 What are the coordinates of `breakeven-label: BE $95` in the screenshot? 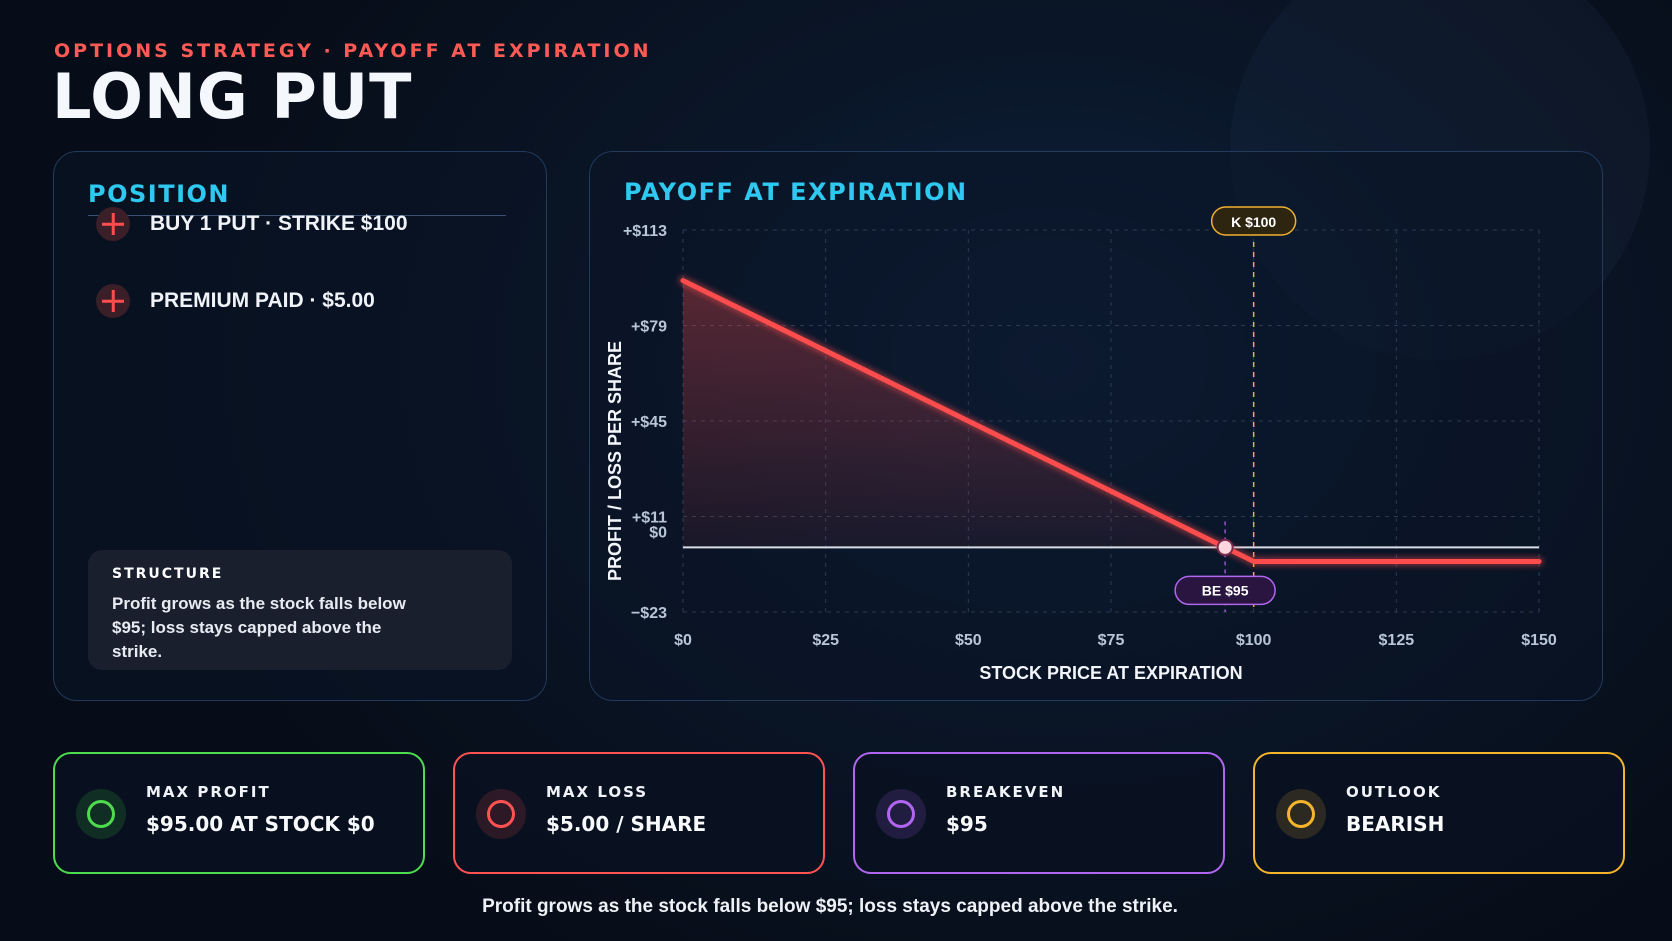 It's located at (1225, 590).